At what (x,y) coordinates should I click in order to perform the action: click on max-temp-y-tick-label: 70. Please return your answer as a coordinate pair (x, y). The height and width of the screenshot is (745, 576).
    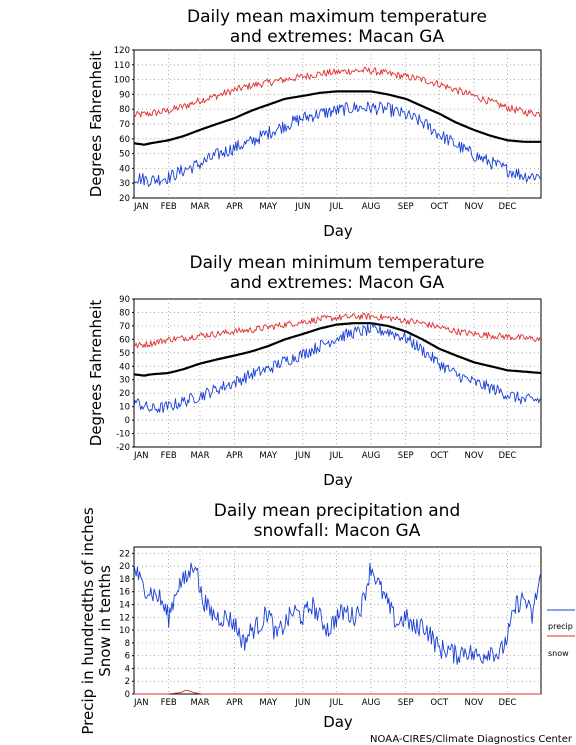
    Looking at the image, I should click on (124, 125).